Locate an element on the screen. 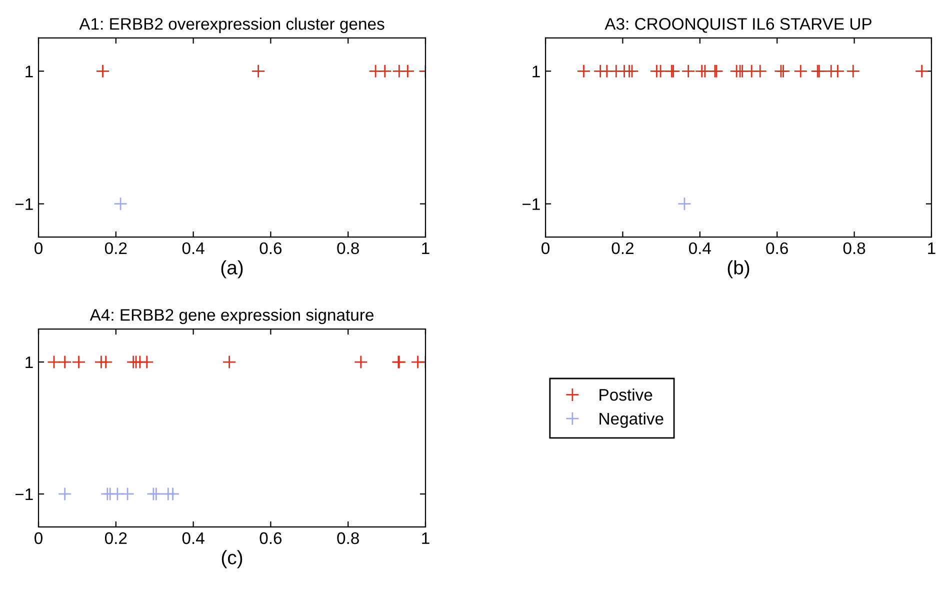 The image size is (937, 589). chart-title: A3: CROONQUIST IL6 STARVE UP is located at coordinates (738, 25).